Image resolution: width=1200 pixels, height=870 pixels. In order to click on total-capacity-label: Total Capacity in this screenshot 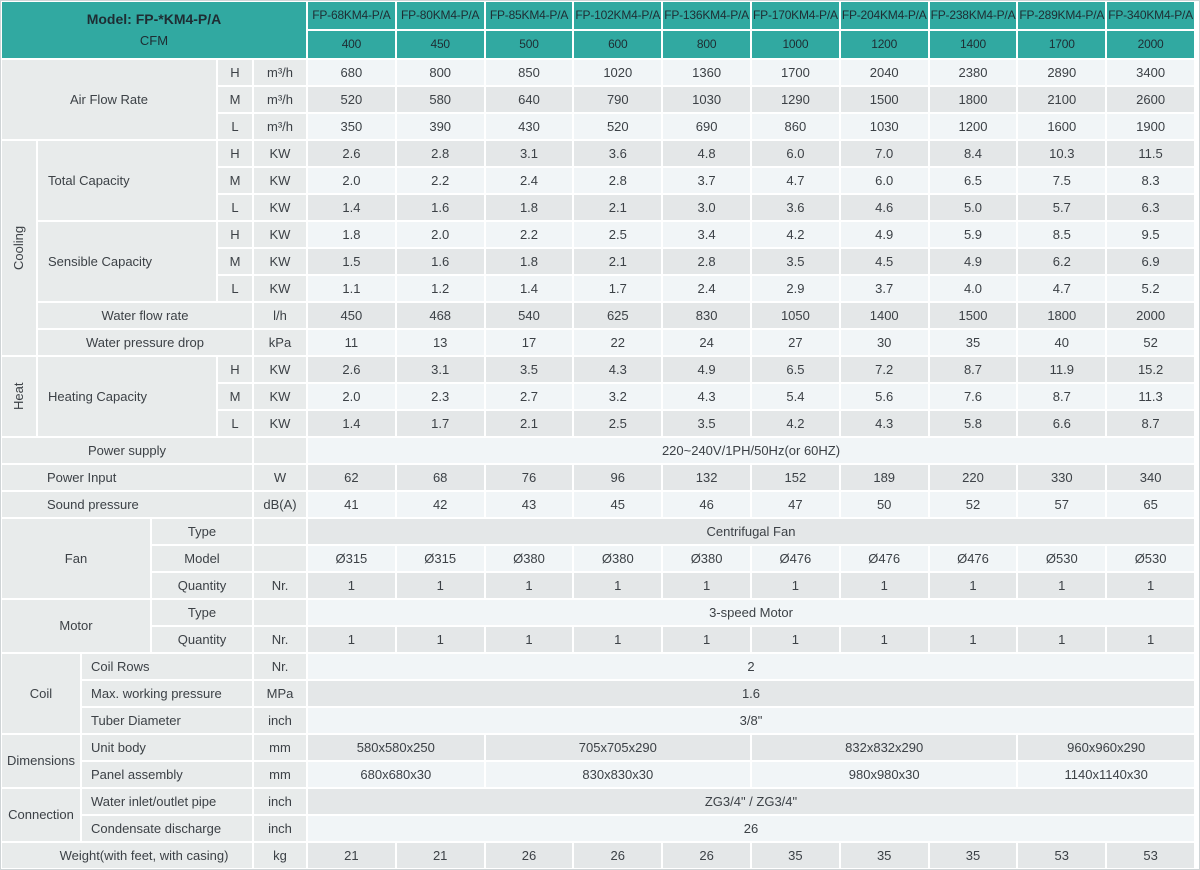, I will do `click(127, 180)`.